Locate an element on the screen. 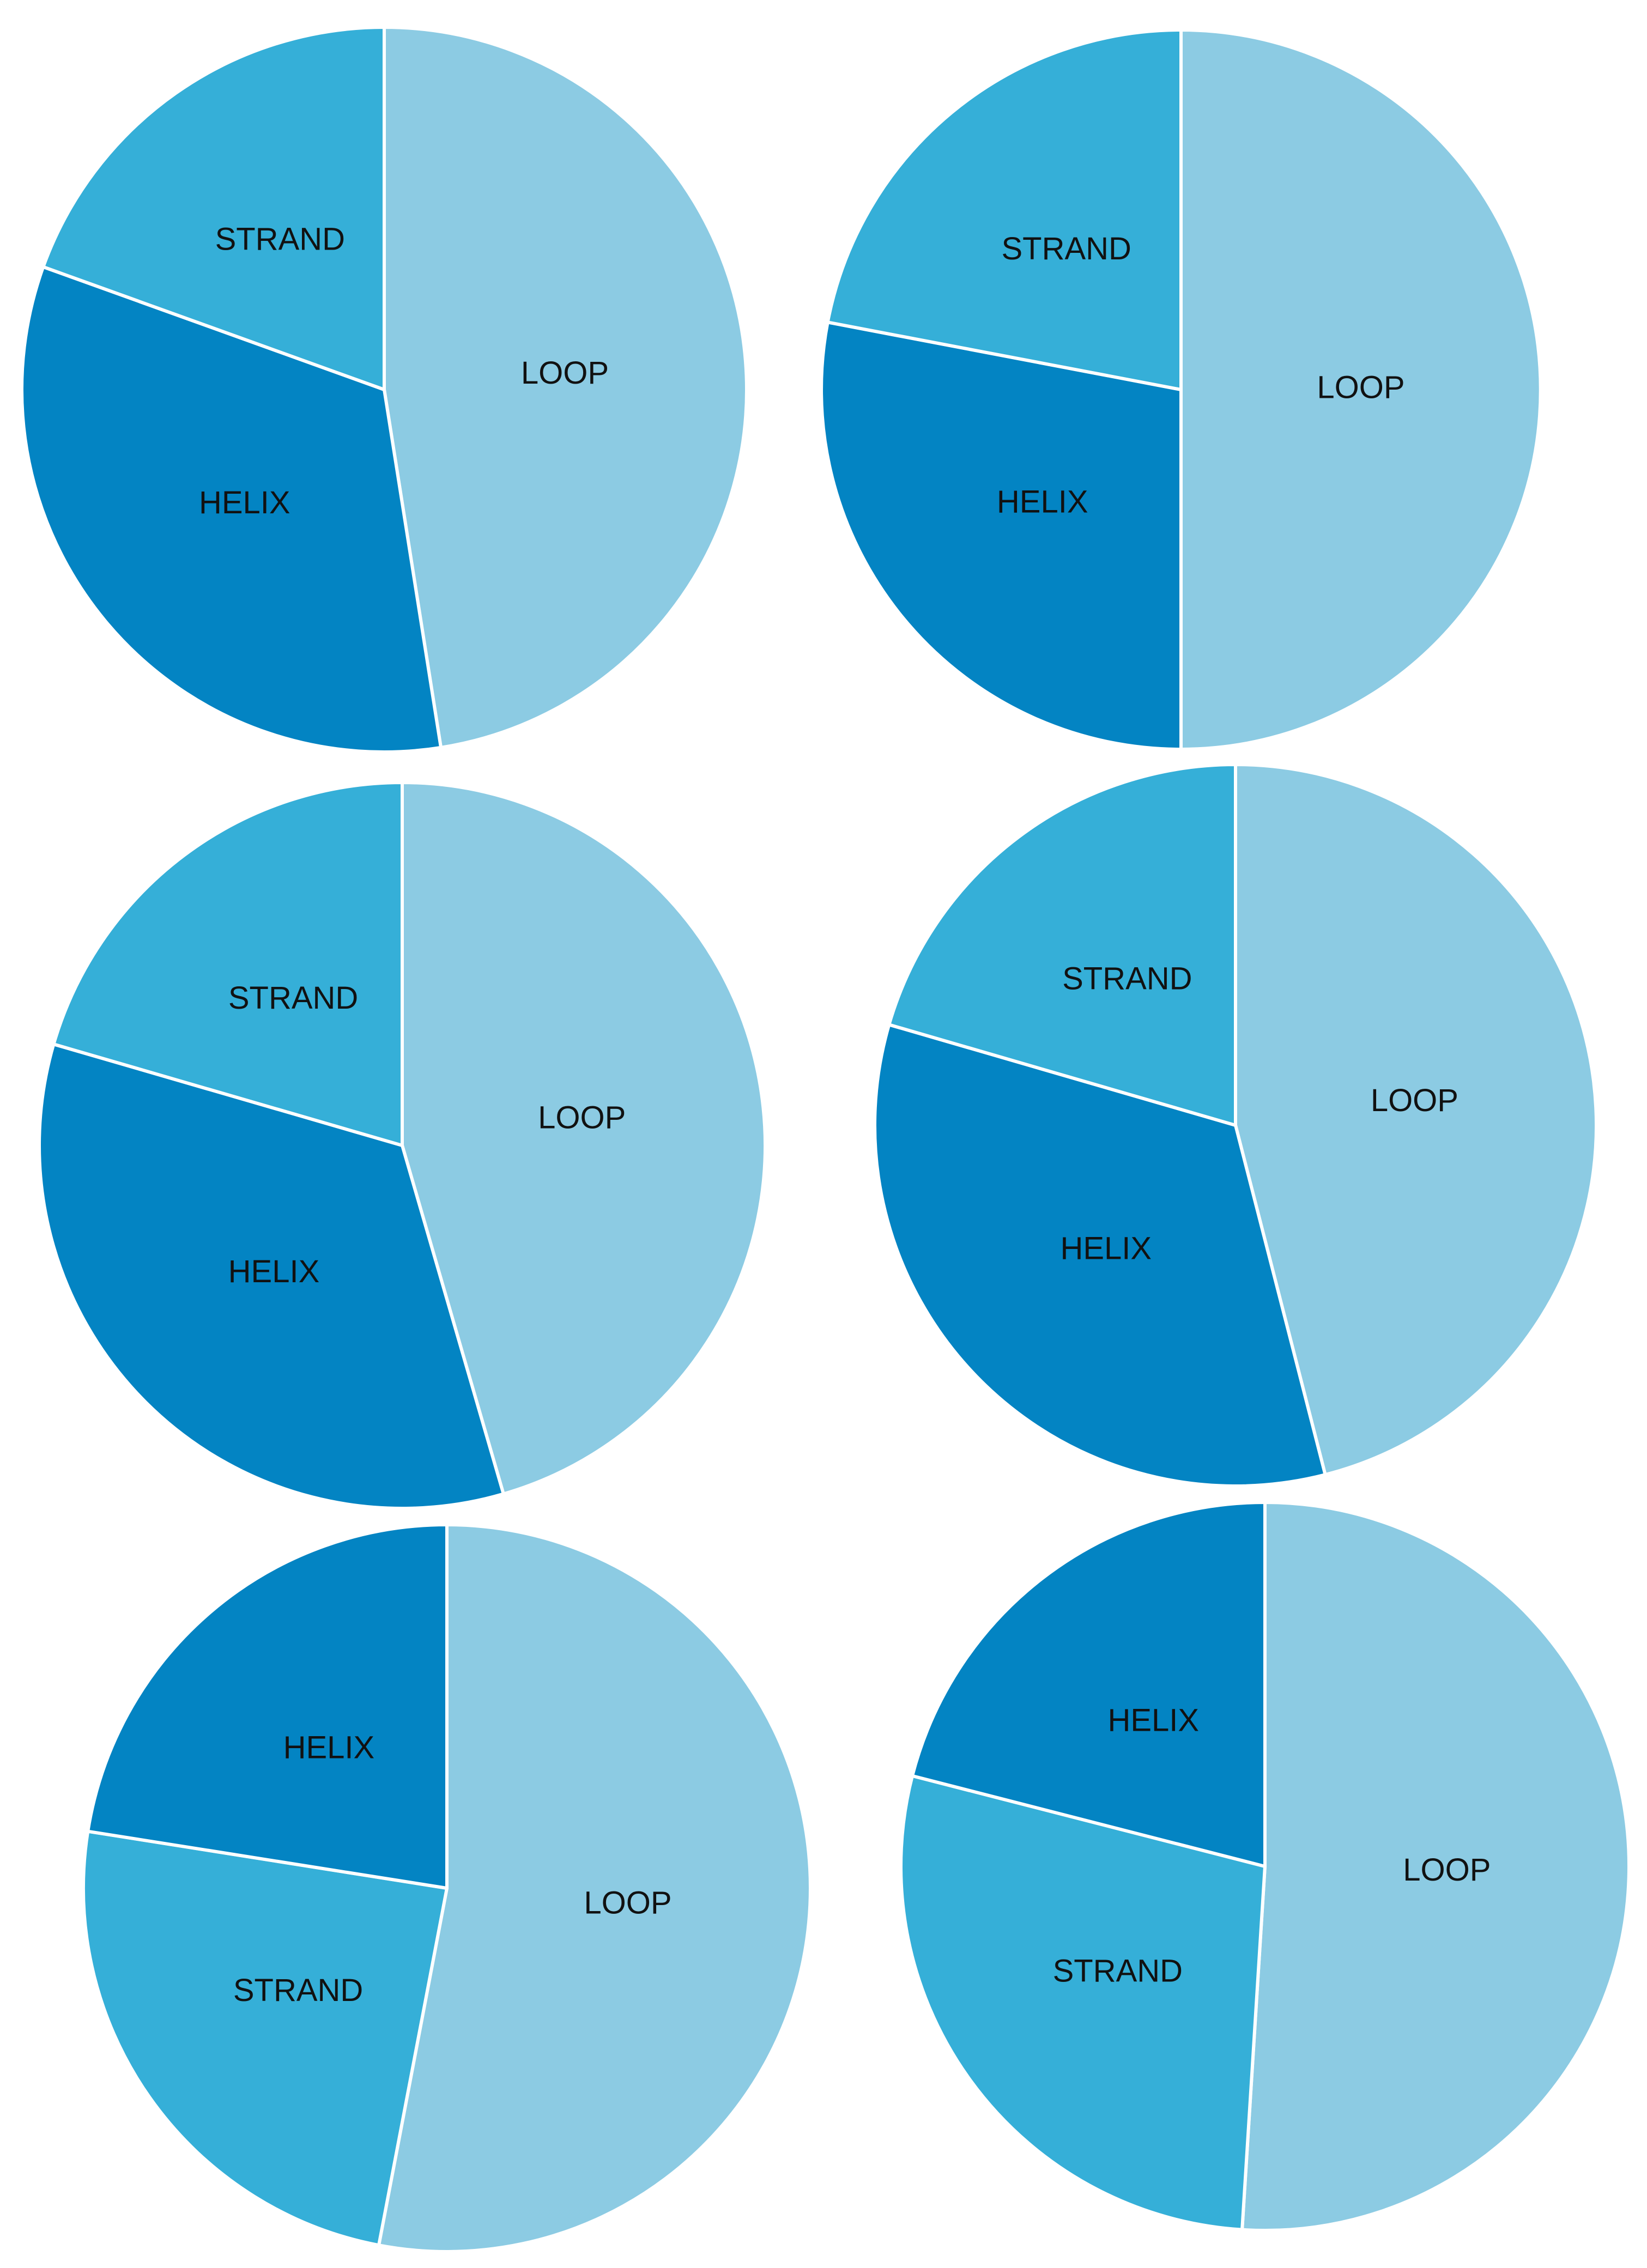  pie-chart-5: LOOP STRAND HELIX is located at coordinates (447, 1888).